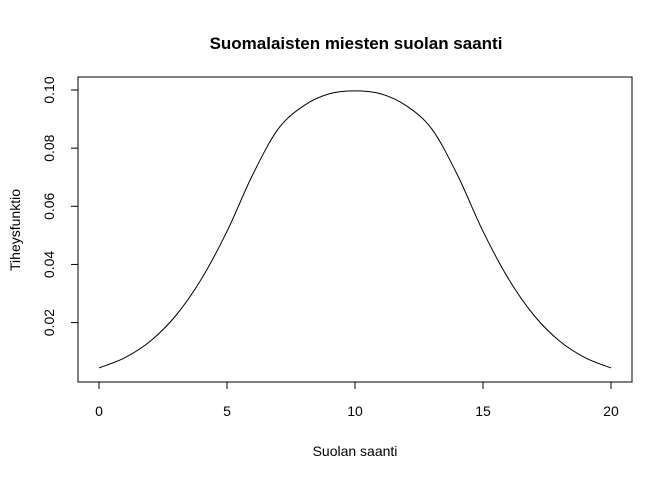 The height and width of the screenshot is (480, 672). What do you see at coordinates (49, 205) in the screenshot?
I see `y-tick-label: 0.06` at bounding box center [49, 205].